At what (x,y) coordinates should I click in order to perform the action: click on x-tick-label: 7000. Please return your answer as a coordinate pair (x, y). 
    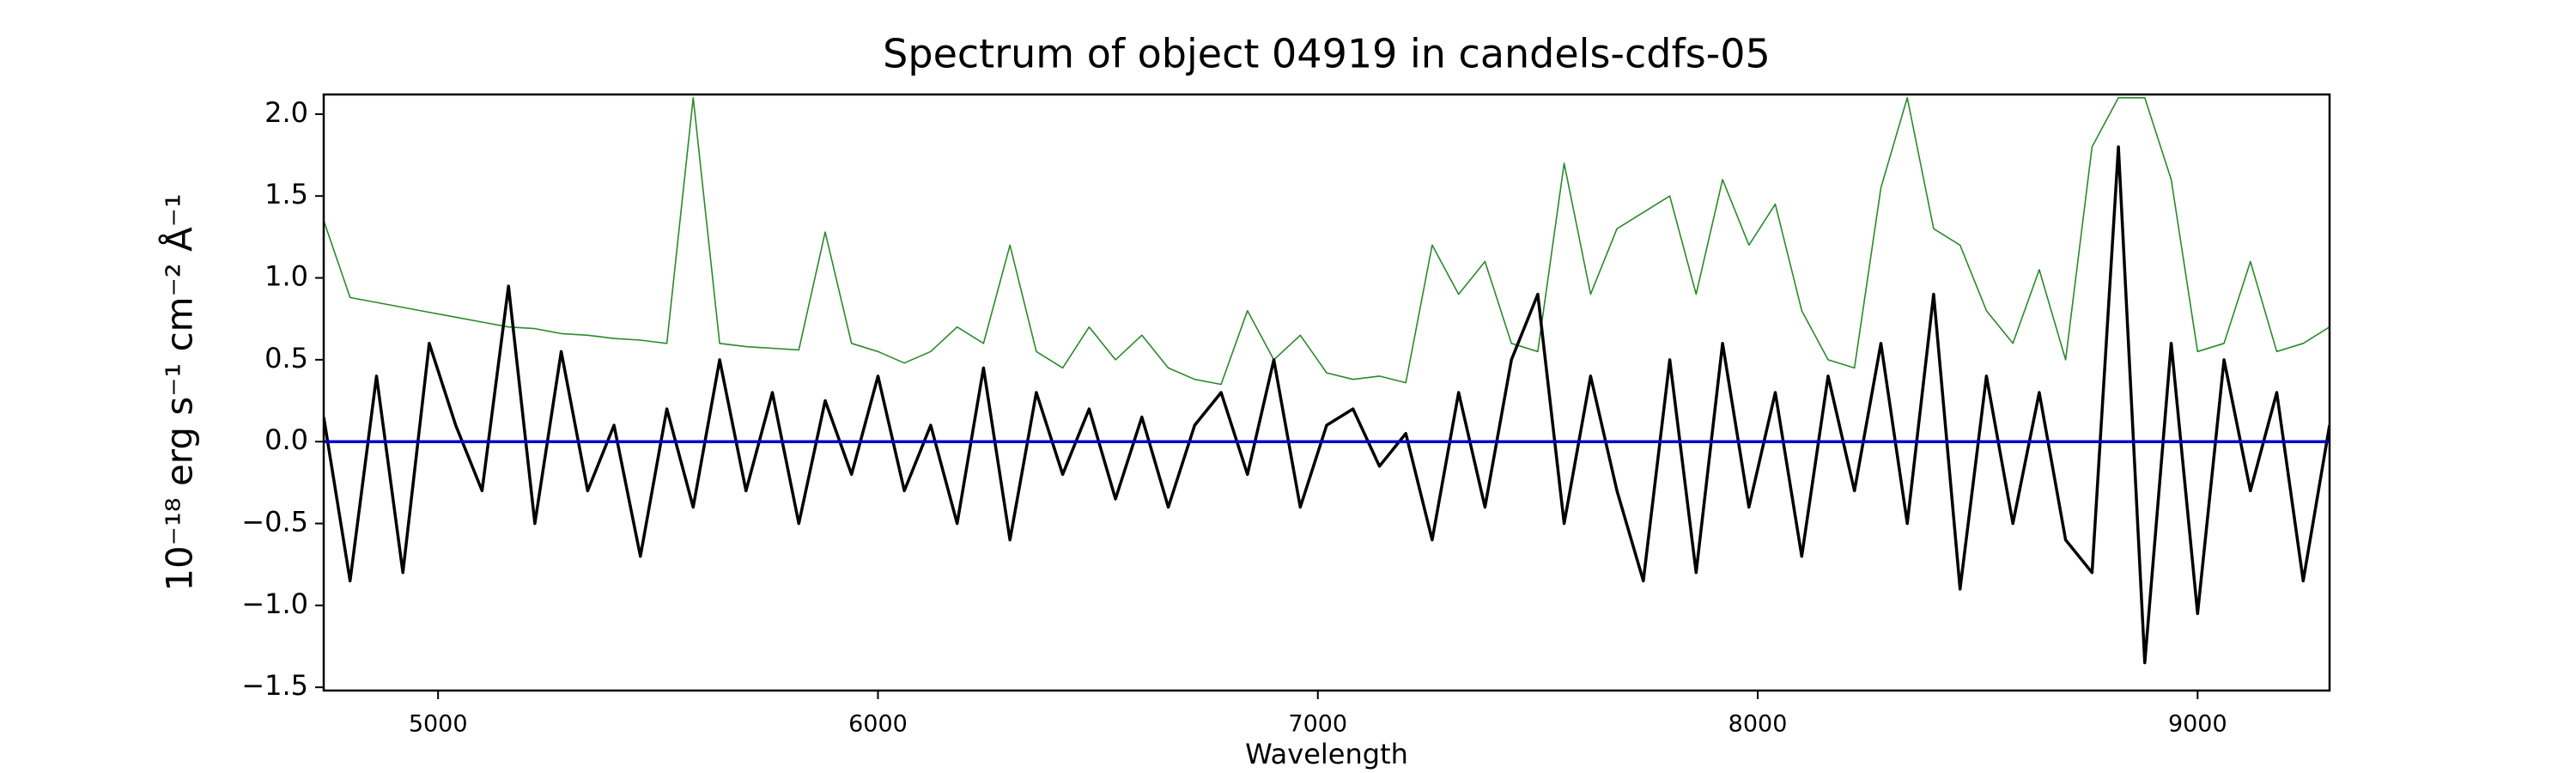
    Looking at the image, I should click on (1317, 724).